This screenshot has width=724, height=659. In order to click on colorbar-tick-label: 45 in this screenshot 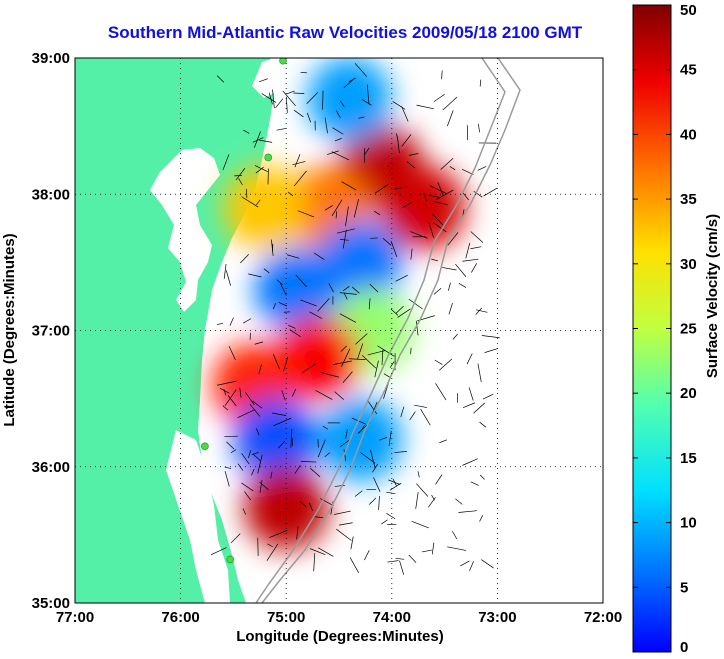, I will do `click(688, 70)`.